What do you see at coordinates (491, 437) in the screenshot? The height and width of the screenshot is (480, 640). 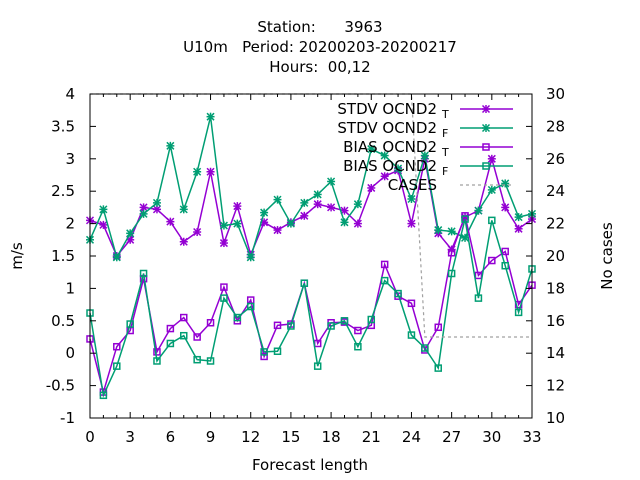 I see `x-tick-label: 30` at bounding box center [491, 437].